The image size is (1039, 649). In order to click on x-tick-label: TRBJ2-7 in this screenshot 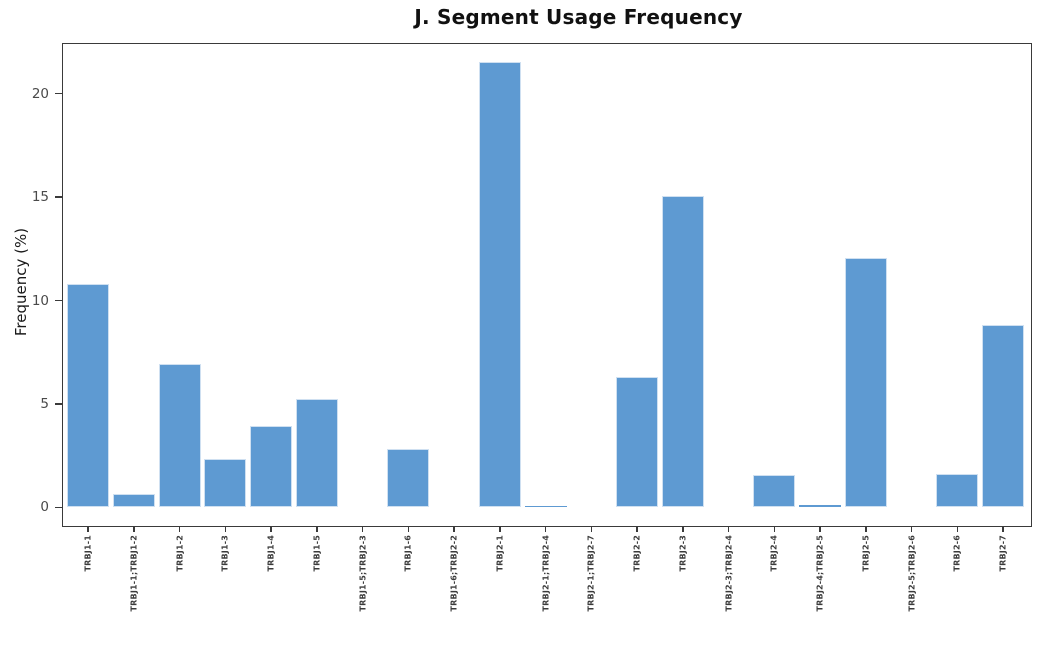, I will do `click(1003, 553)`.